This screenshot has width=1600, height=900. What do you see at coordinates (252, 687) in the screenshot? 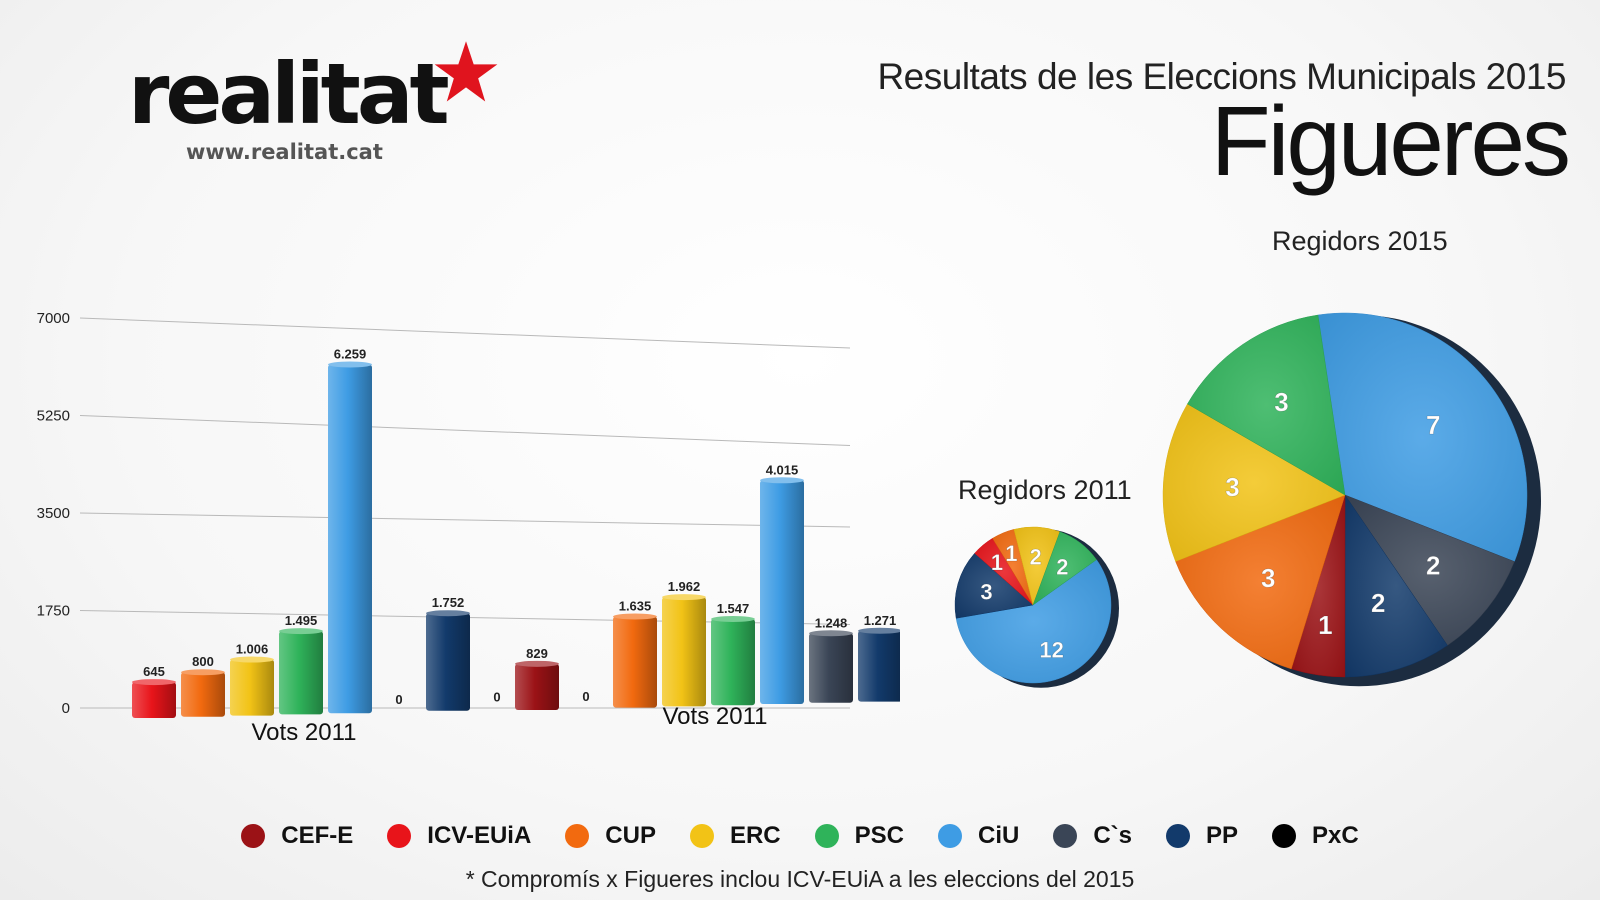
I see `bar-0-erc` at bounding box center [252, 687].